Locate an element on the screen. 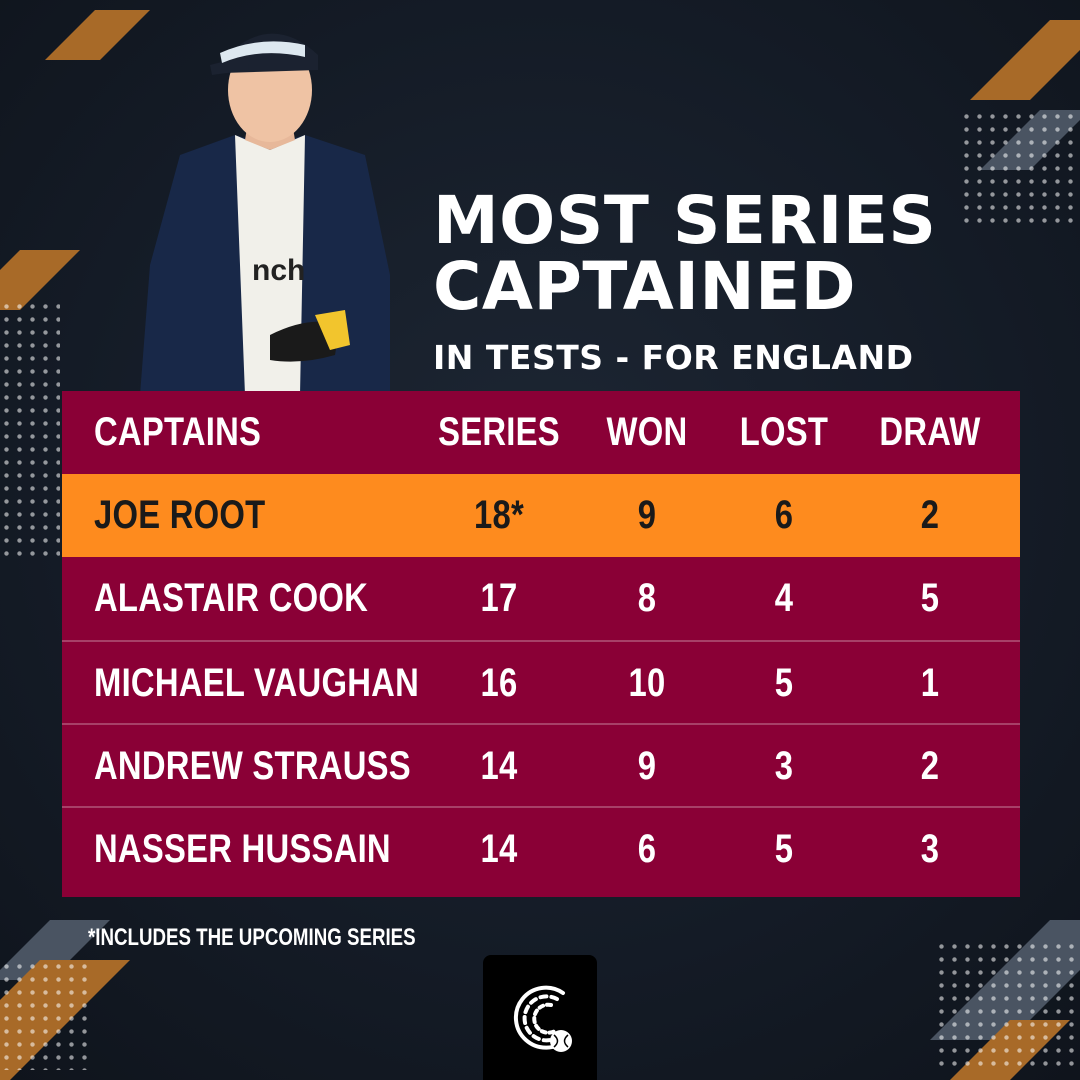 Image resolution: width=1080 pixels, height=1080 pixels. series-count: 17 is located at coordinates (499, 598).